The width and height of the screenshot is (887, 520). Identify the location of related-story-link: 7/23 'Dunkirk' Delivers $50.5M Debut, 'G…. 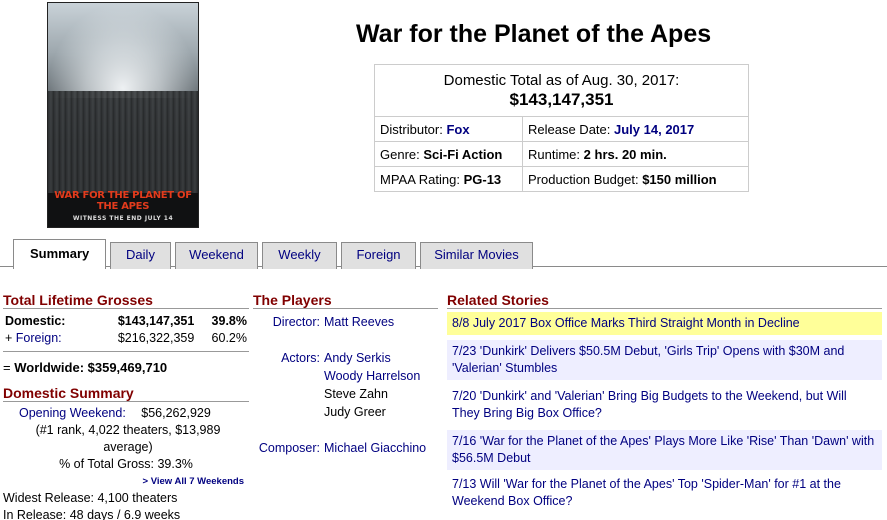
(664, 360).